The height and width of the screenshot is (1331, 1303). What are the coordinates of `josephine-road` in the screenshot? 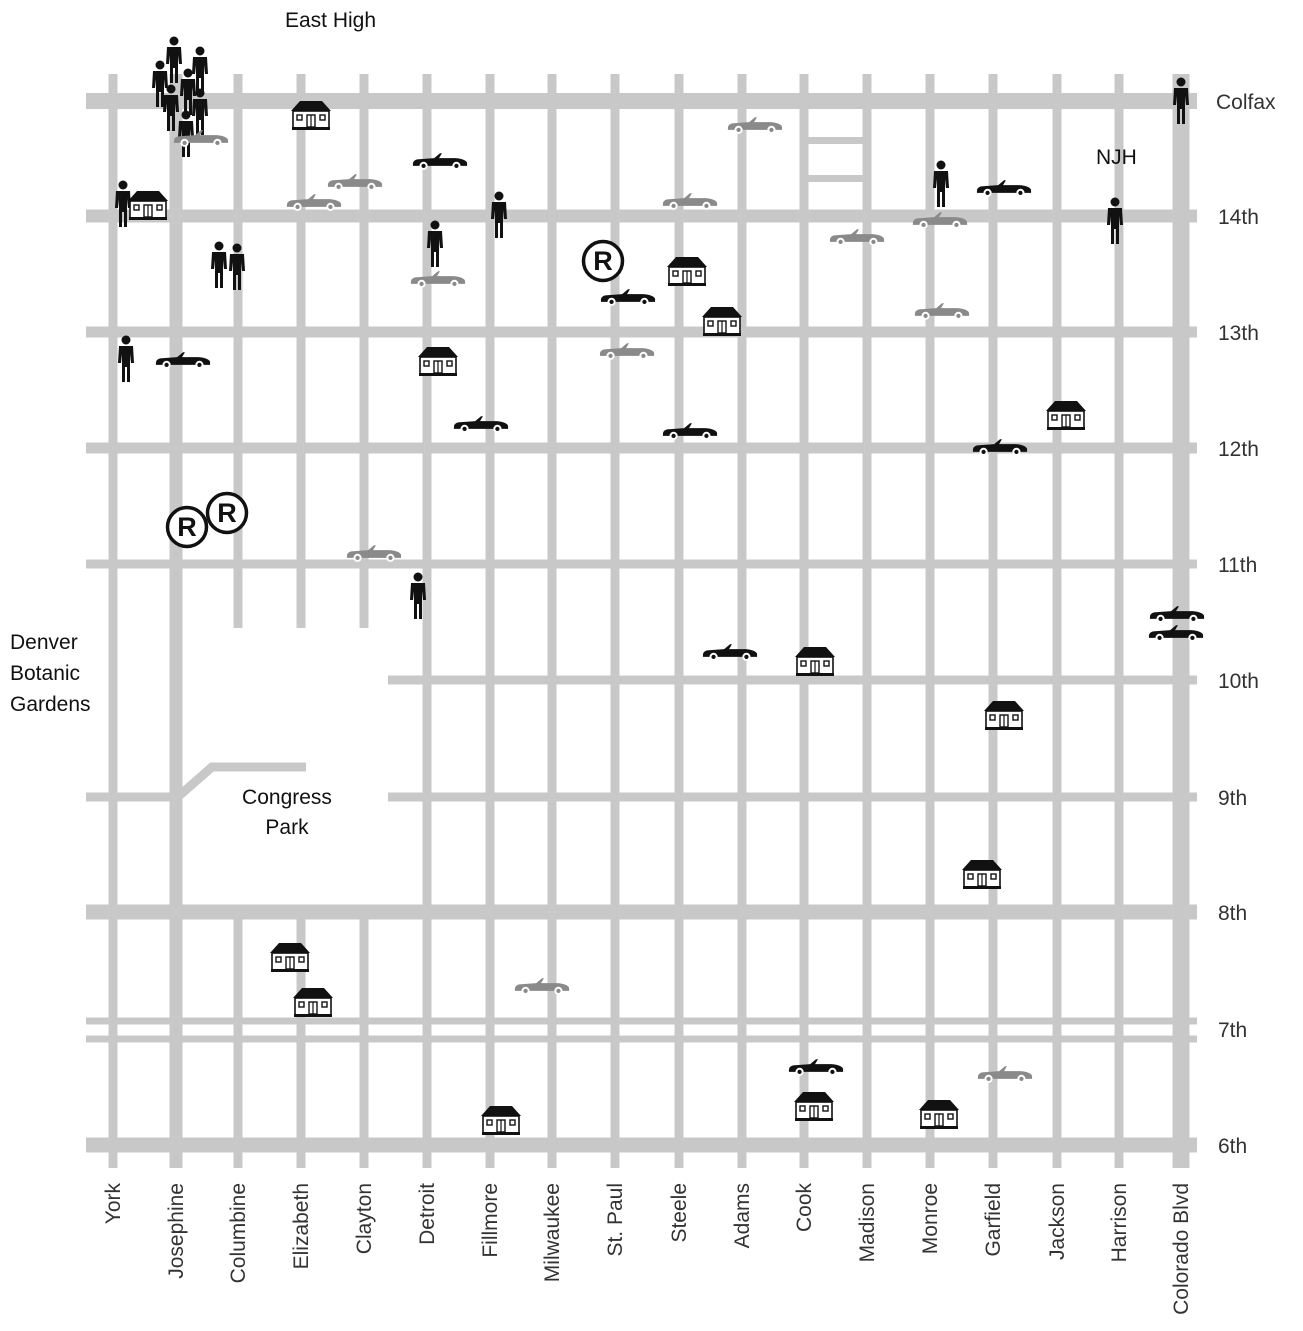 It's located at (176, 621).